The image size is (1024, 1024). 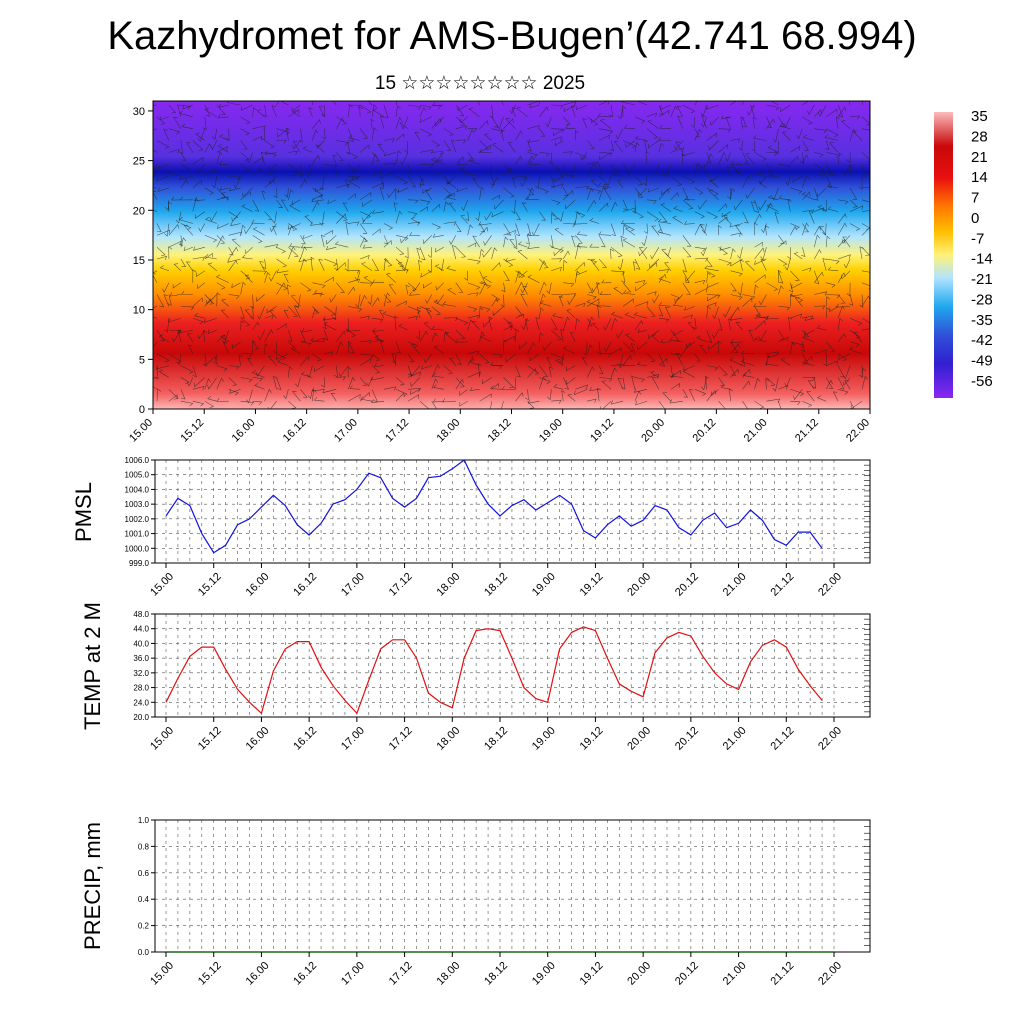 What do you see at coordinates (141, 717) in the screenshot?
I see `y-tick-label: 20.0` at bounding box center [141, 717].